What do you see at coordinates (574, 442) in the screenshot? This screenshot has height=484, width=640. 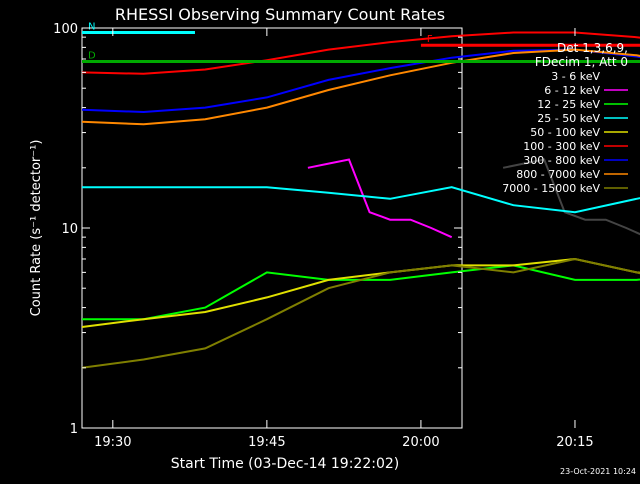 I see `x-tick-label-3: 20:15` at bounding box center [574, 442].